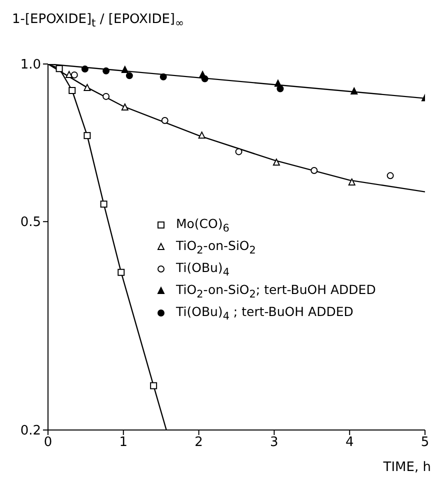 The image size is (443, 493). I want to click on x-tick-label: 2, so click(198, 442).